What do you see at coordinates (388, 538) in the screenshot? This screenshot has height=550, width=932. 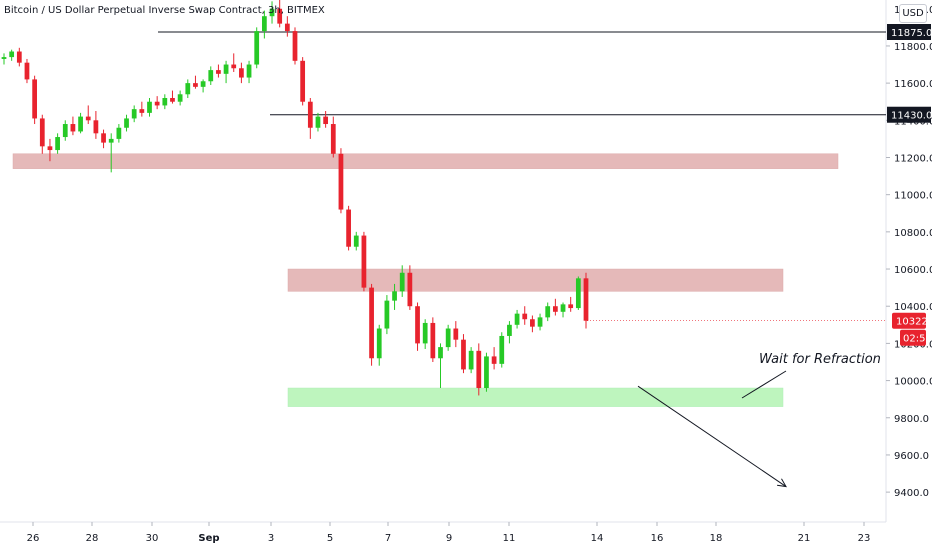 I see `x-tick-label-6: 7` at bounding box center [388, 538].